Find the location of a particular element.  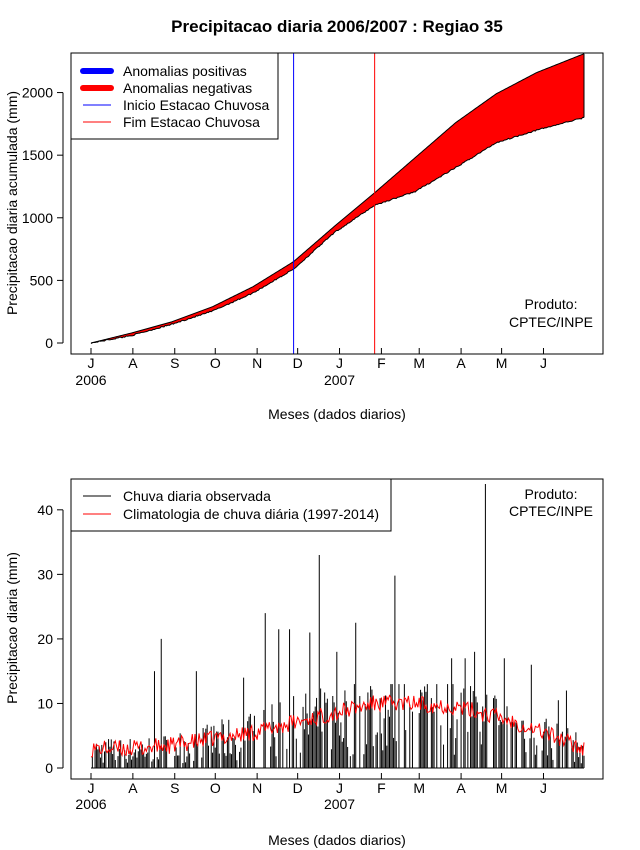

x-axis-label-top: Meses (dados diarios) is located at coordinates (337, 414).